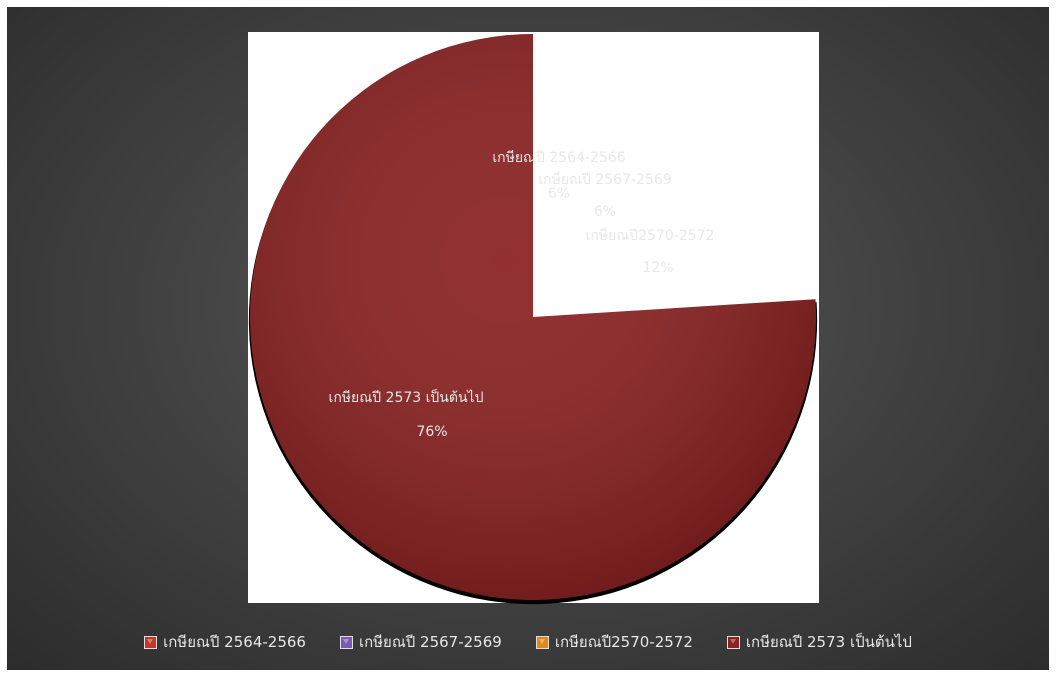  What do you see at coordinates (623, 642) in the screenshot?
I see `legend-label: เกษียณปี2570-2572` at bounding box center [623, 642].